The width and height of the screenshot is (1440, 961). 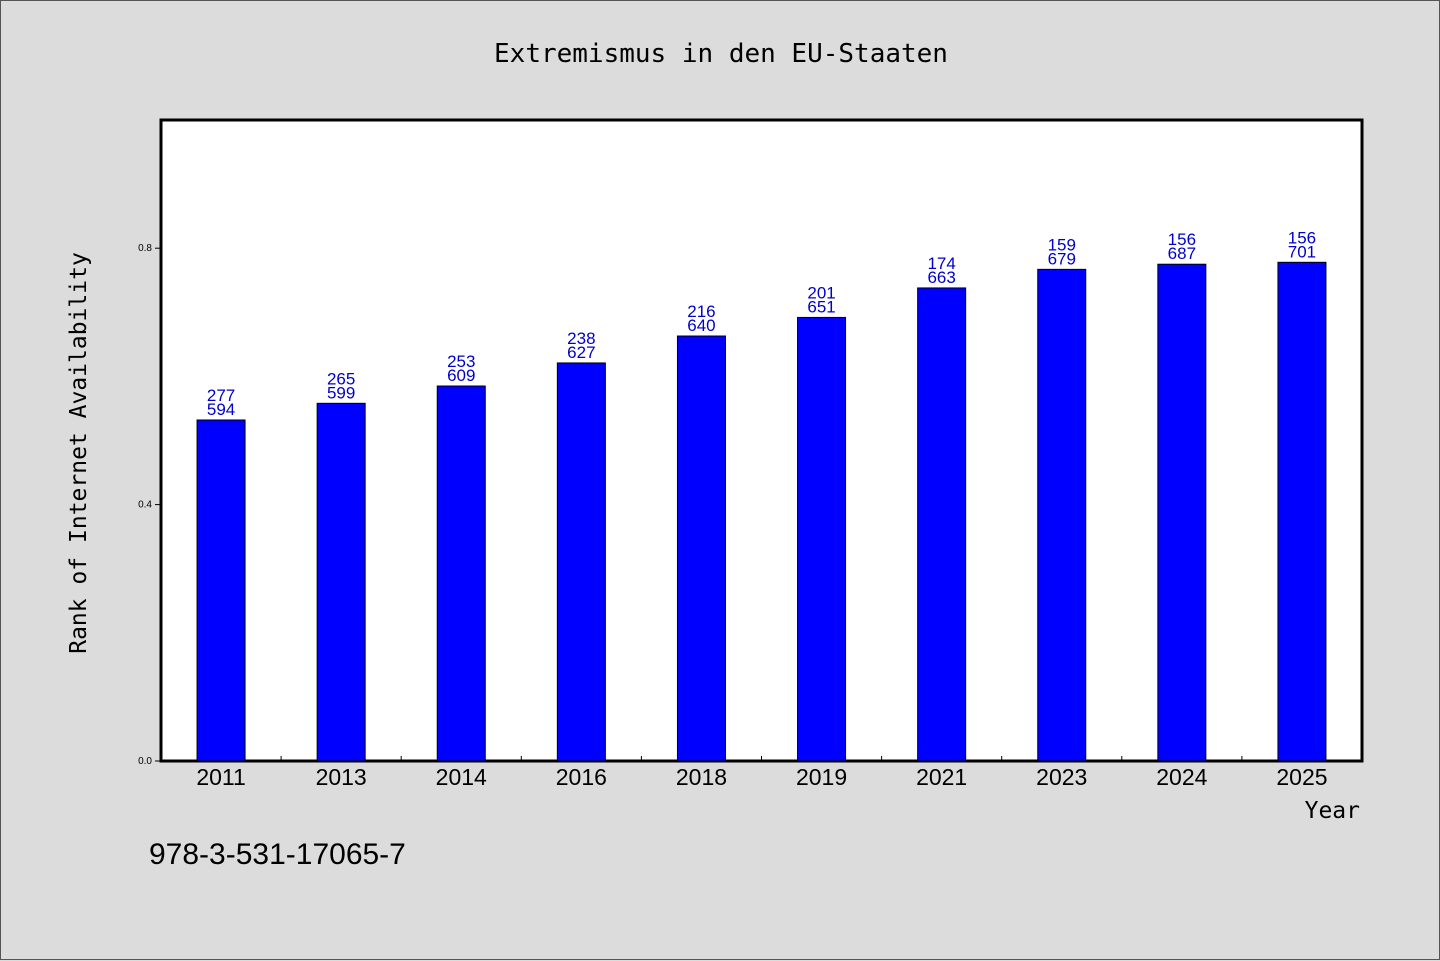 I want to click on bar-2024, so click(x=1182, y=512).